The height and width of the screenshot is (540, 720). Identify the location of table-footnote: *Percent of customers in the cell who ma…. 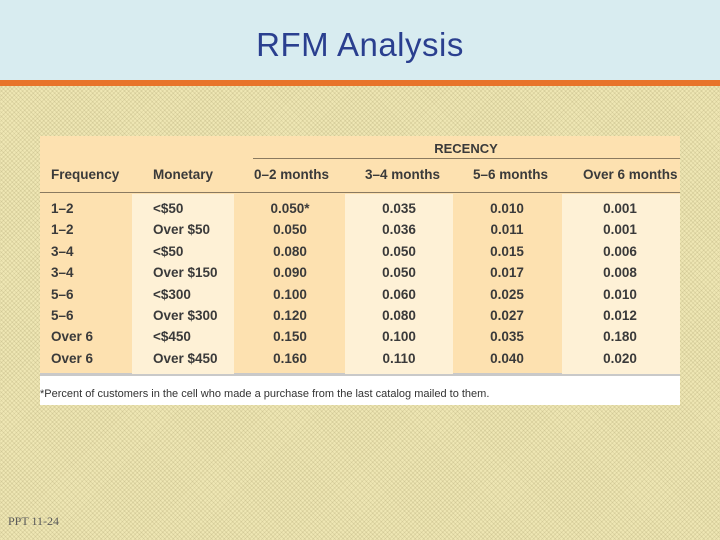
(265, 394).